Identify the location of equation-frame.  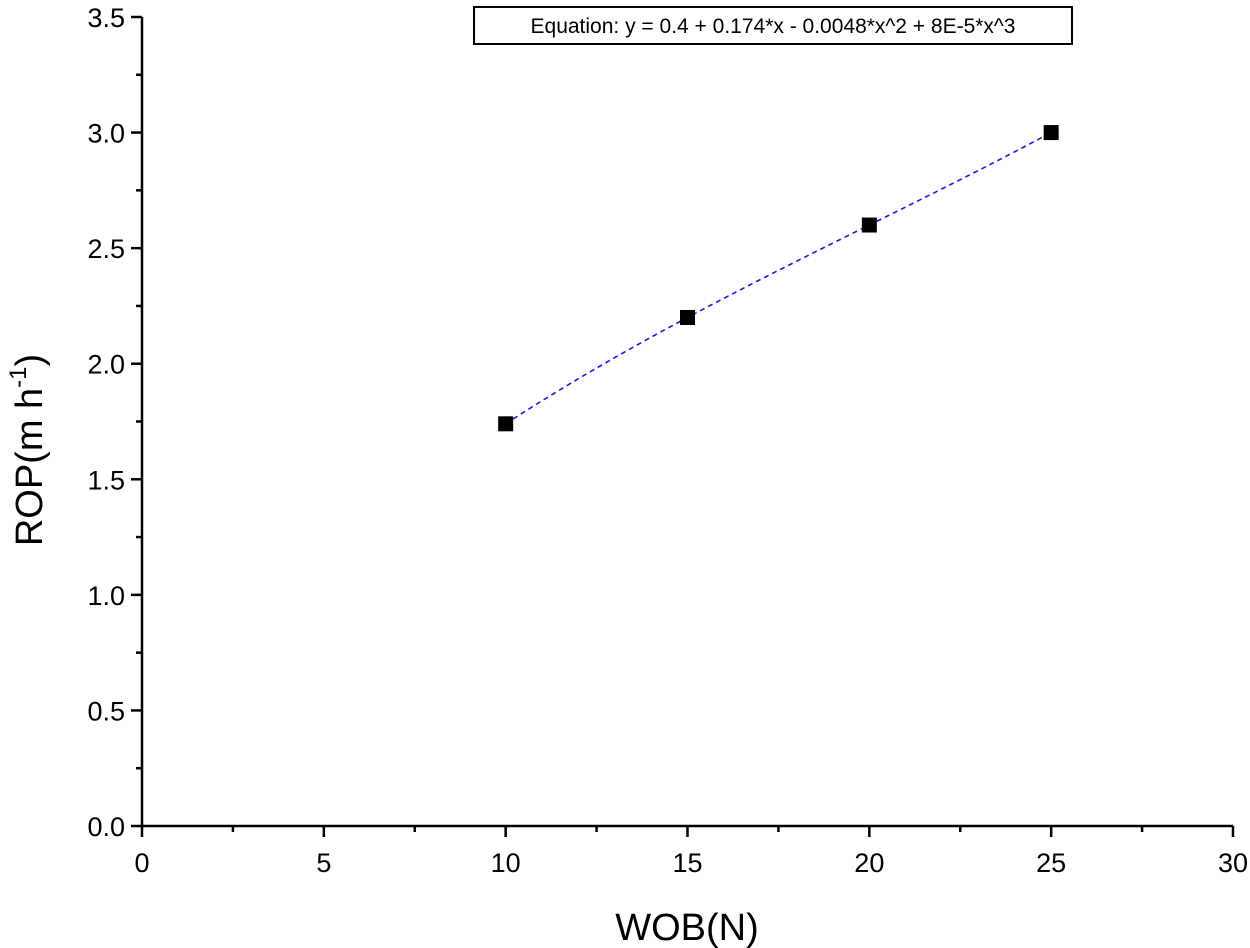
(773, 25).